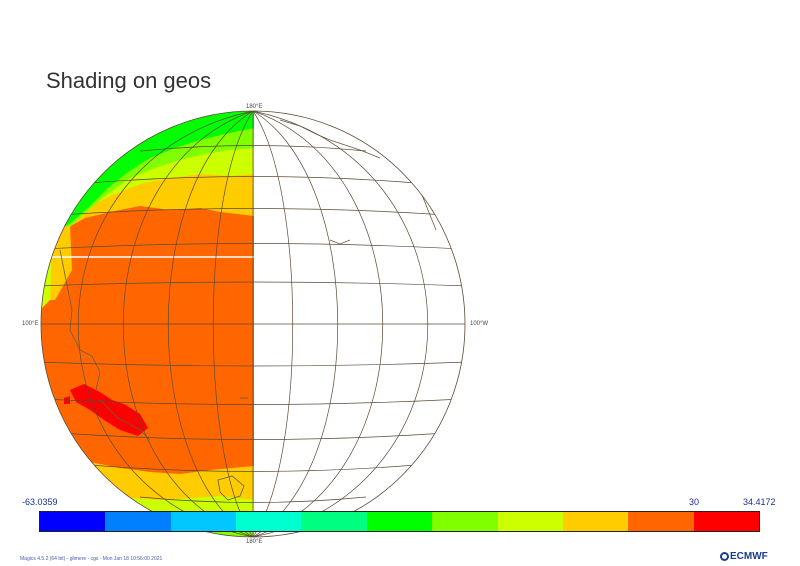 The height and width of the screenshot is (566, 800). I want to click on ecmwf-logo-icon, so click(724, 556).